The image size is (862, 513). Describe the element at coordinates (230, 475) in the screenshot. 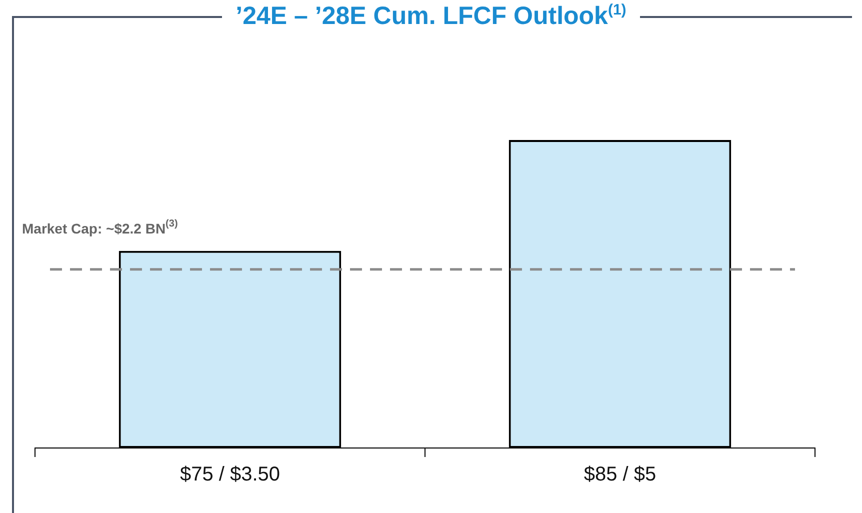

I see `x-tick-label: $75 / $3.50` at that location.